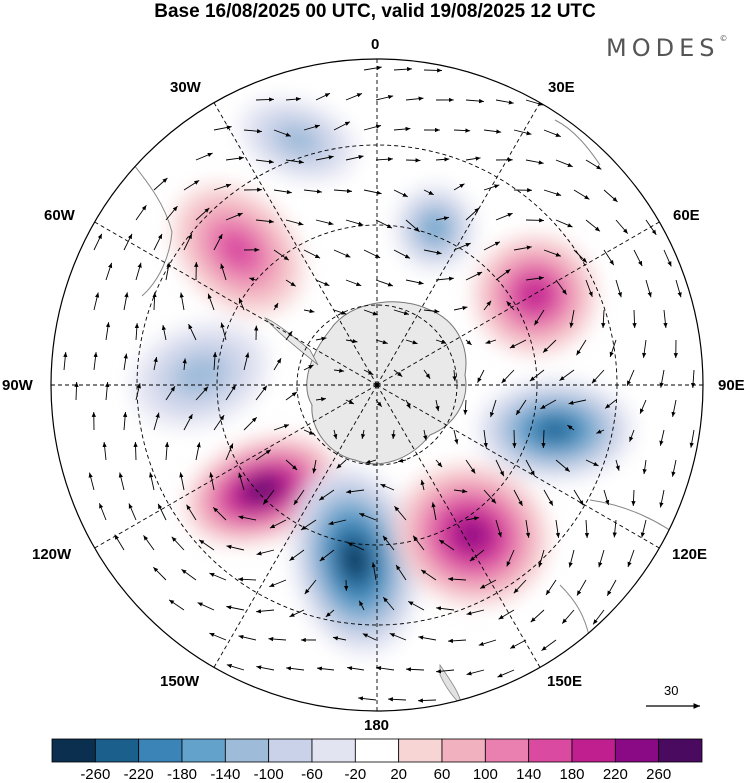 This screenshot has width=750, height=783. What do you see at coordinates (151, 228) in the screenshot?
I see `south-america-coast` at bounding box center [151, 228].